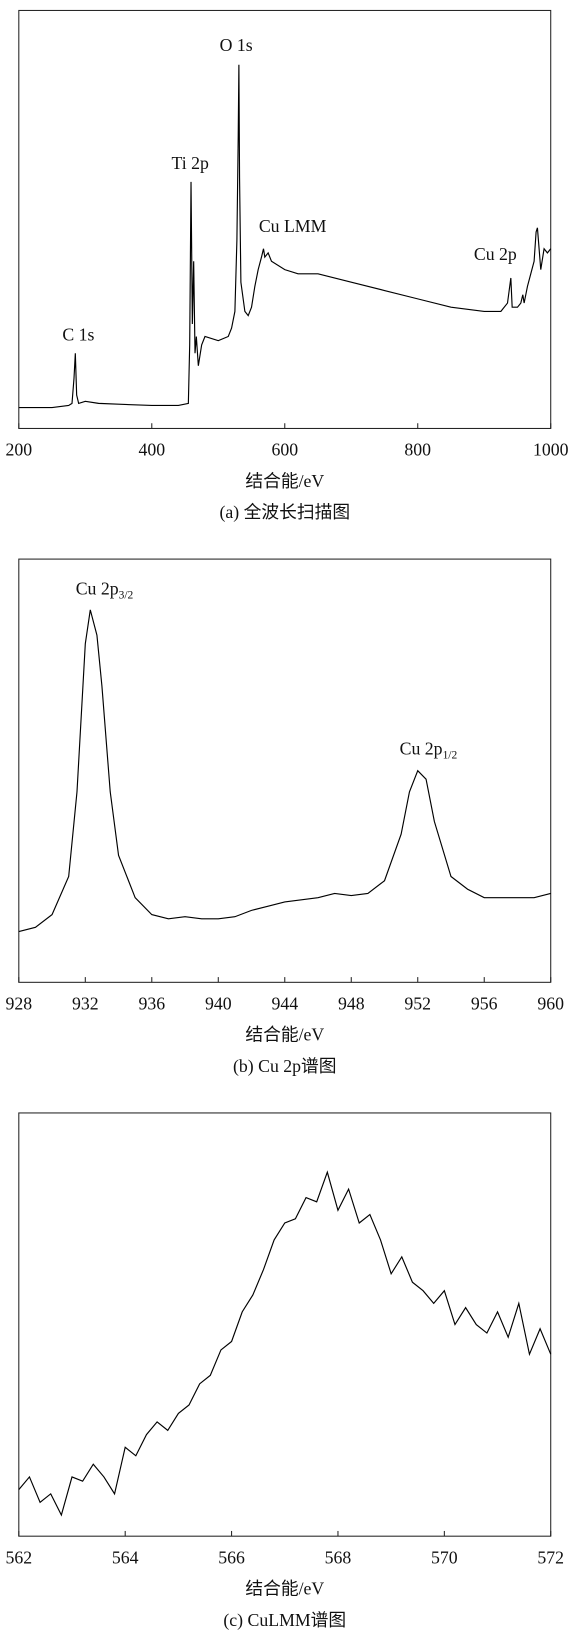 The width and height of the screenshot is (571, 1641). Describe the element at coordinates (417, 1003) in the screenshot. I see `x-tick-label: 952` at that location.